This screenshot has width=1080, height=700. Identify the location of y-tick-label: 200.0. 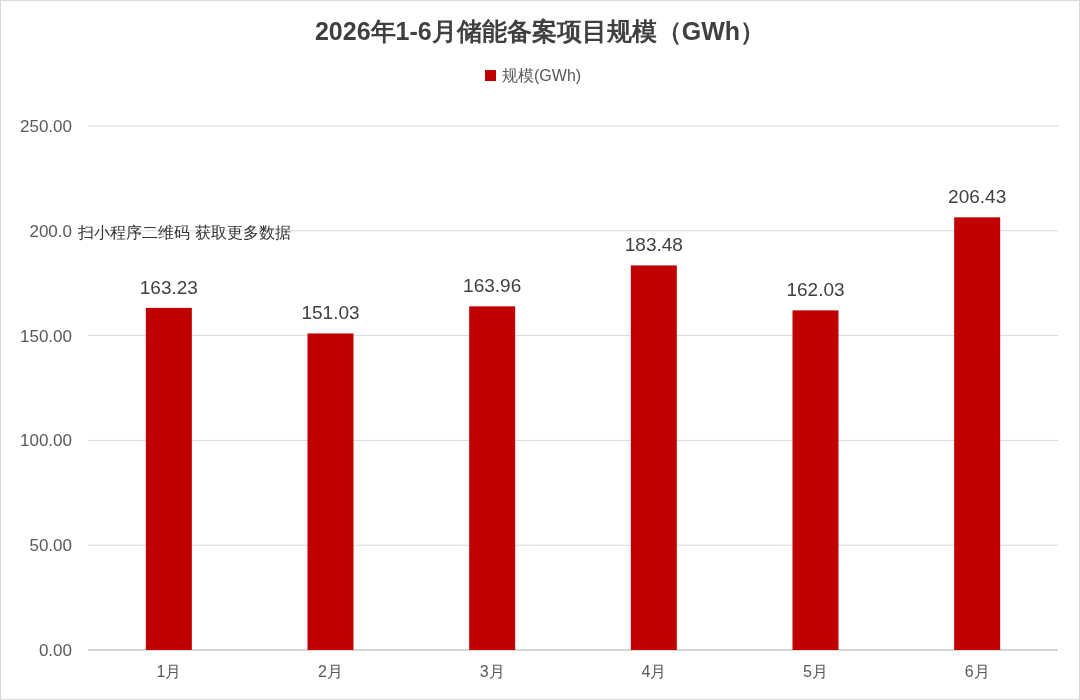
(50, 231).